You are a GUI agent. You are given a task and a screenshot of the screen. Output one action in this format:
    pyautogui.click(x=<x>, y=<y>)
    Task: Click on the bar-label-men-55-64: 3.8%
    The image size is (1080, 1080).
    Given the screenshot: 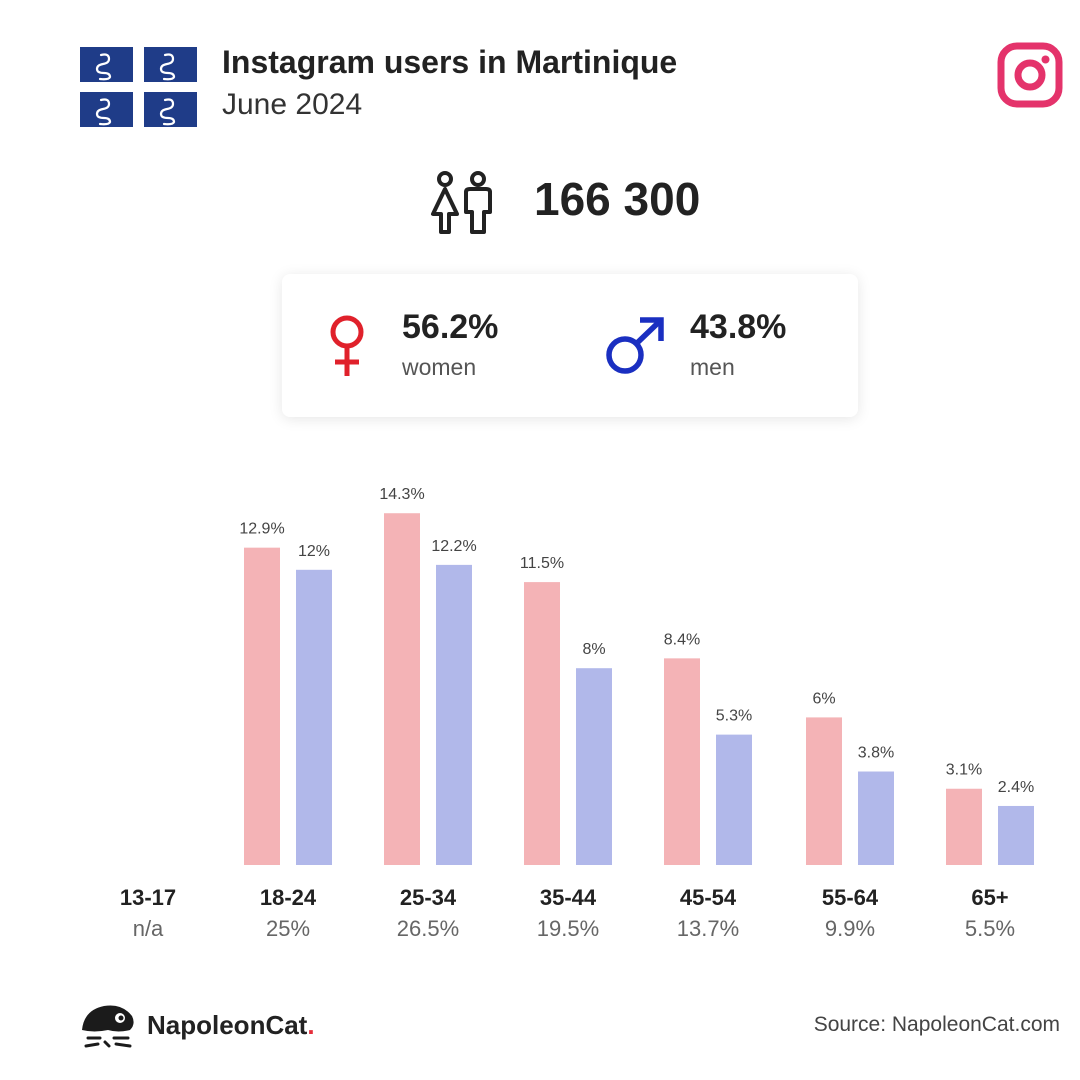 What is the action you would take?
    pyautogui.click(x=876, y=753)
    